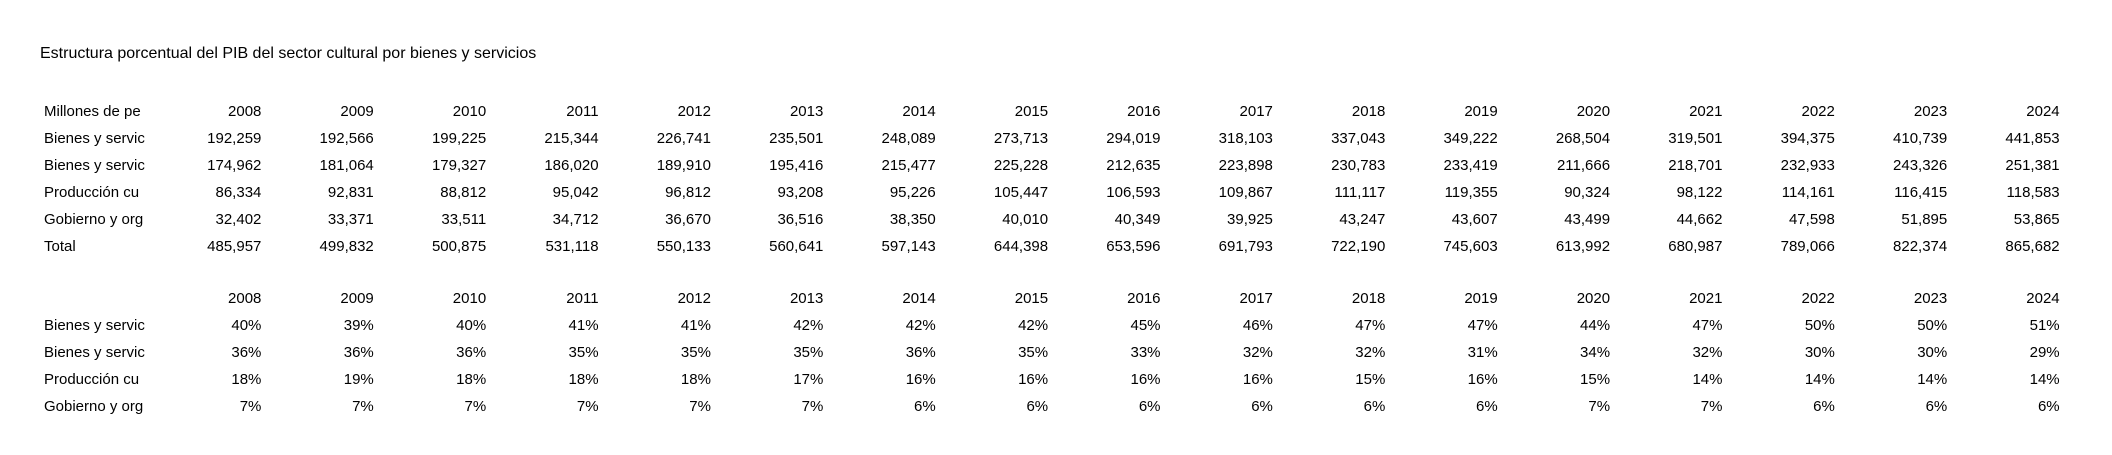 The height and width of the screenshot is (455, 2112). Describe the element at coordinates (1370, 379) in the screenshot. I see `cell-value: 15%` at that location.